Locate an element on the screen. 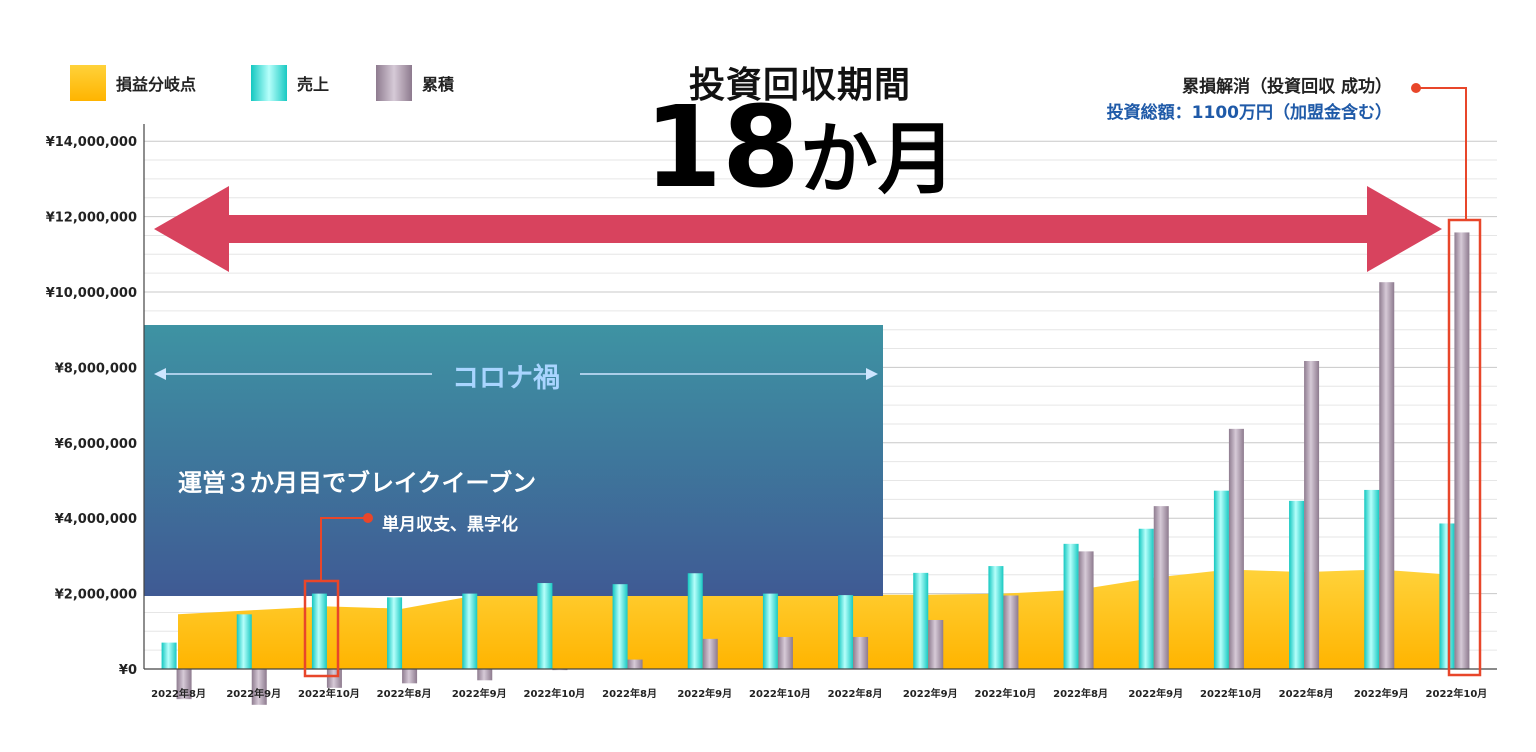 This screenshot has width=1536, height=752. payback-annotation: 累損解消（投資回収 成功） is located at coordinates (1287, 87).